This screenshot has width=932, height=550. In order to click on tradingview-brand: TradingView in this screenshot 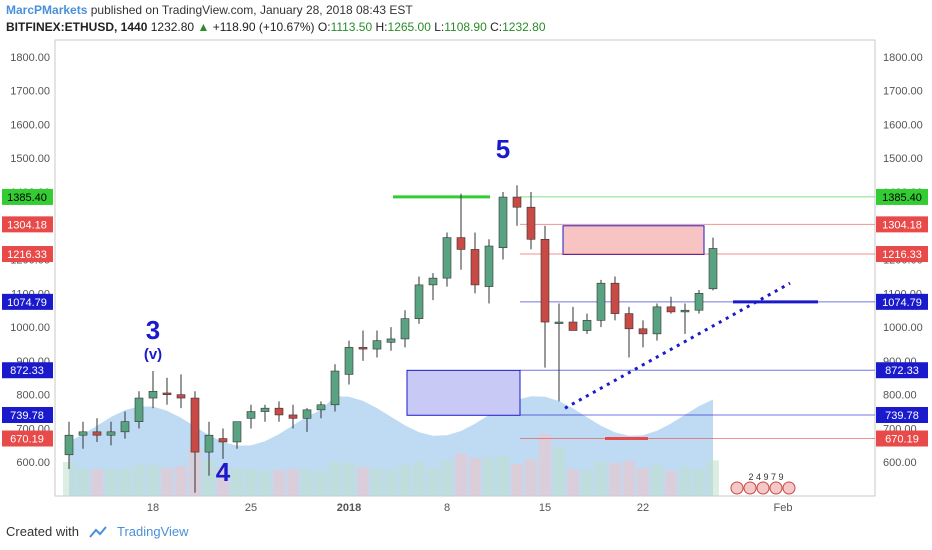, I will do `click(152, 531)`.